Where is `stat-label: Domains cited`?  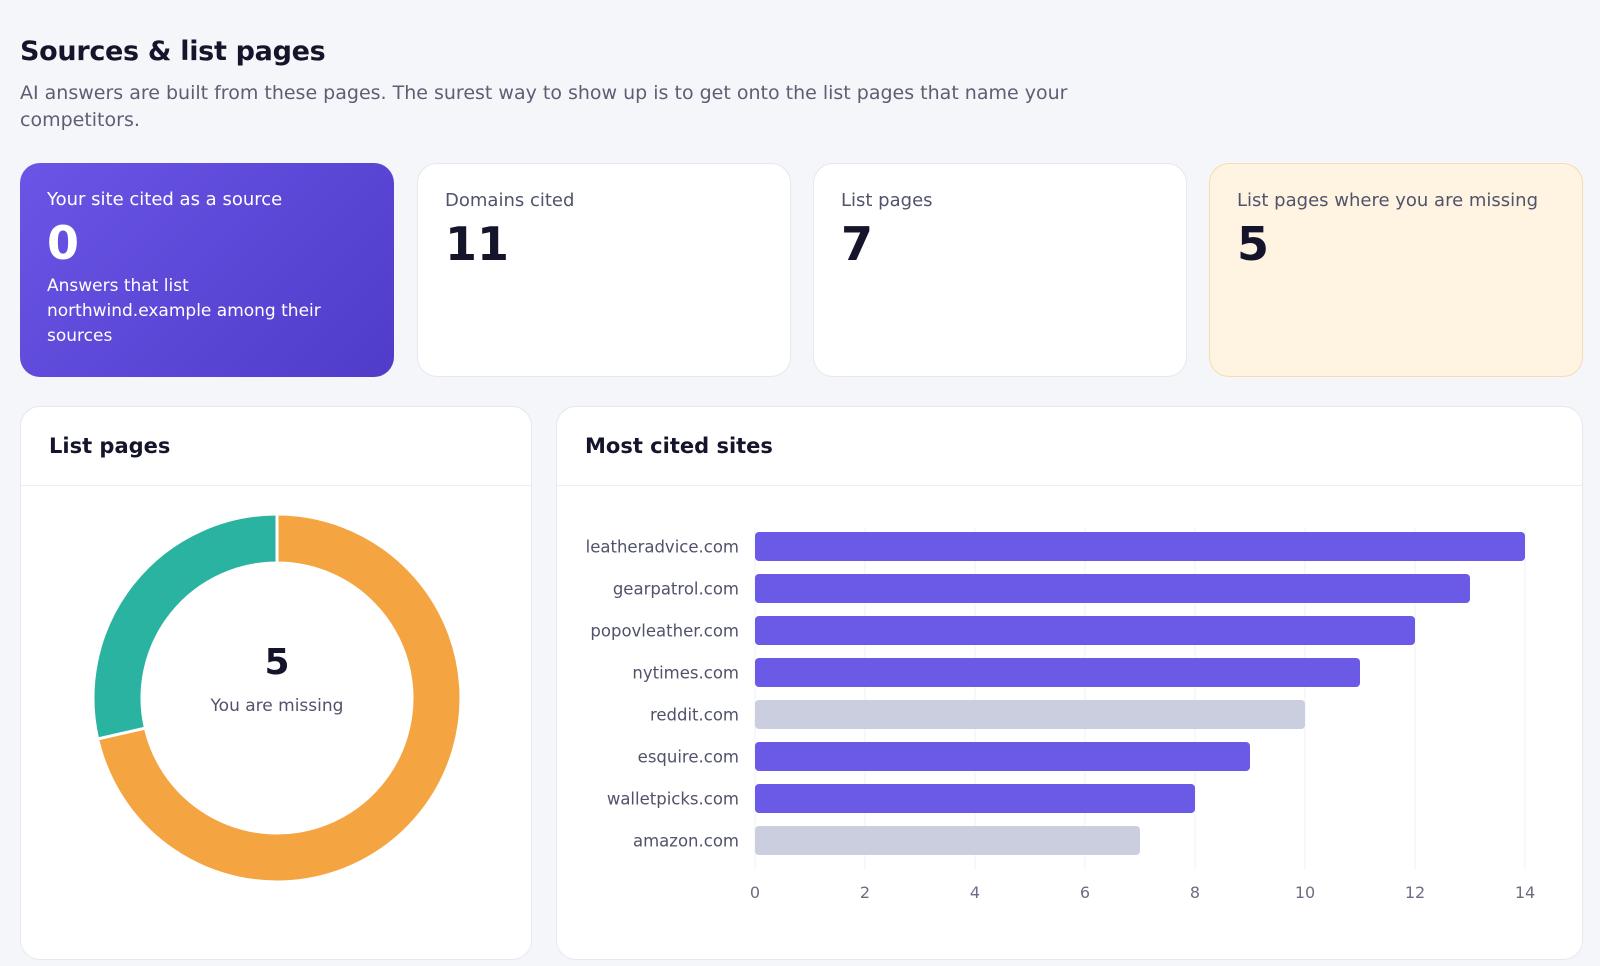 stat-label: Domains cited is located at coordinates (510, 200).